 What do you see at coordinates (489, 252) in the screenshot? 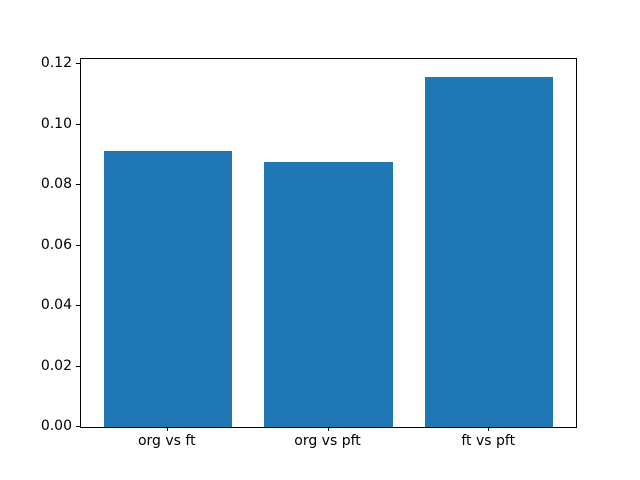
I see `bar-ft-vs-pft` at bounding box center [489, 252].